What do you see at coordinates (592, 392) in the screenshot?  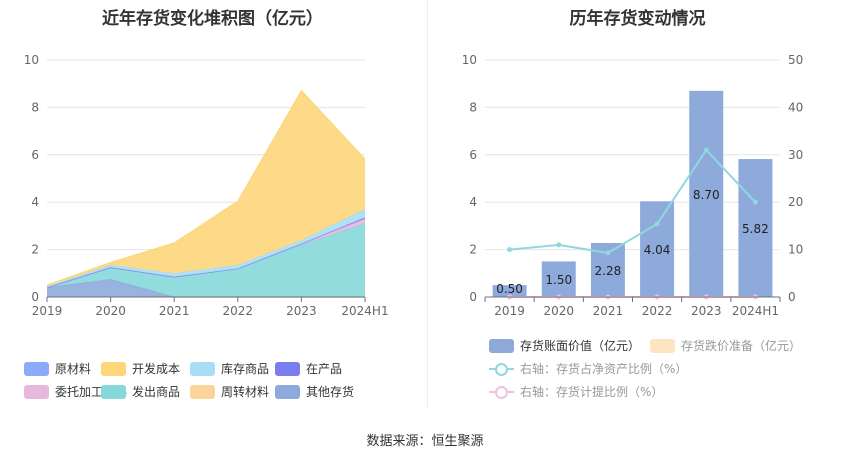 I see `legend-label: 右轴：存货计提比例（%）` at bounding box center [592, 392].